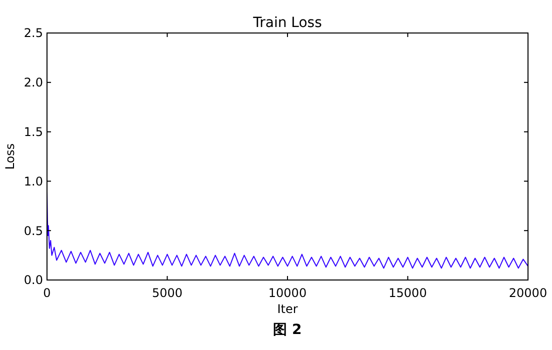 The height and width of the screenshot is (350, 552). Describe the element at coordinates (33, 33) in the screenshot. I see `y-tick-label: 2.5` at that location.